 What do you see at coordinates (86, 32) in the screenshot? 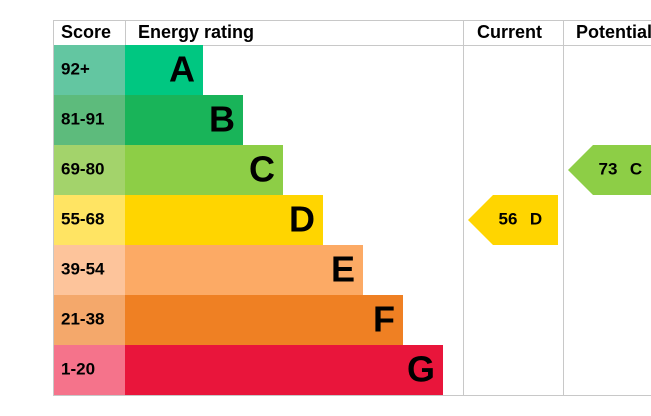
I see `header-score: Score` at bounding box center [86, 32].